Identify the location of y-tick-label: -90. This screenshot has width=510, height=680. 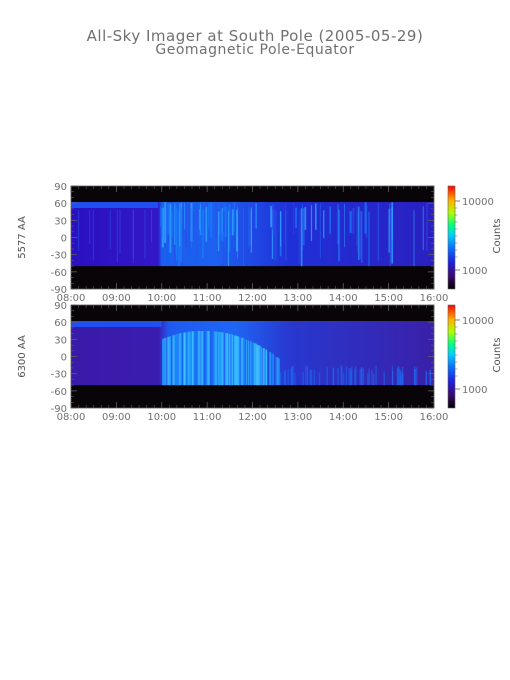
(59, 409).